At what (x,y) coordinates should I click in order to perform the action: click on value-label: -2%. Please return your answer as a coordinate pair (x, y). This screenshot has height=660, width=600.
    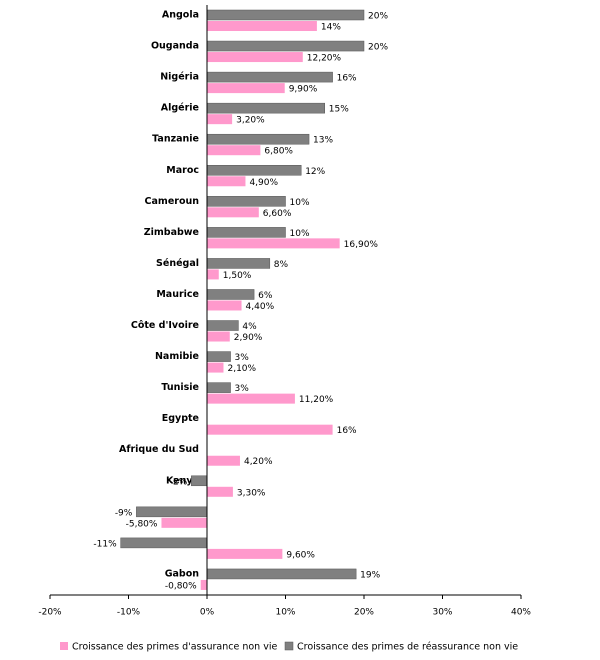
    Looking at the image, I should click on (179, 482).